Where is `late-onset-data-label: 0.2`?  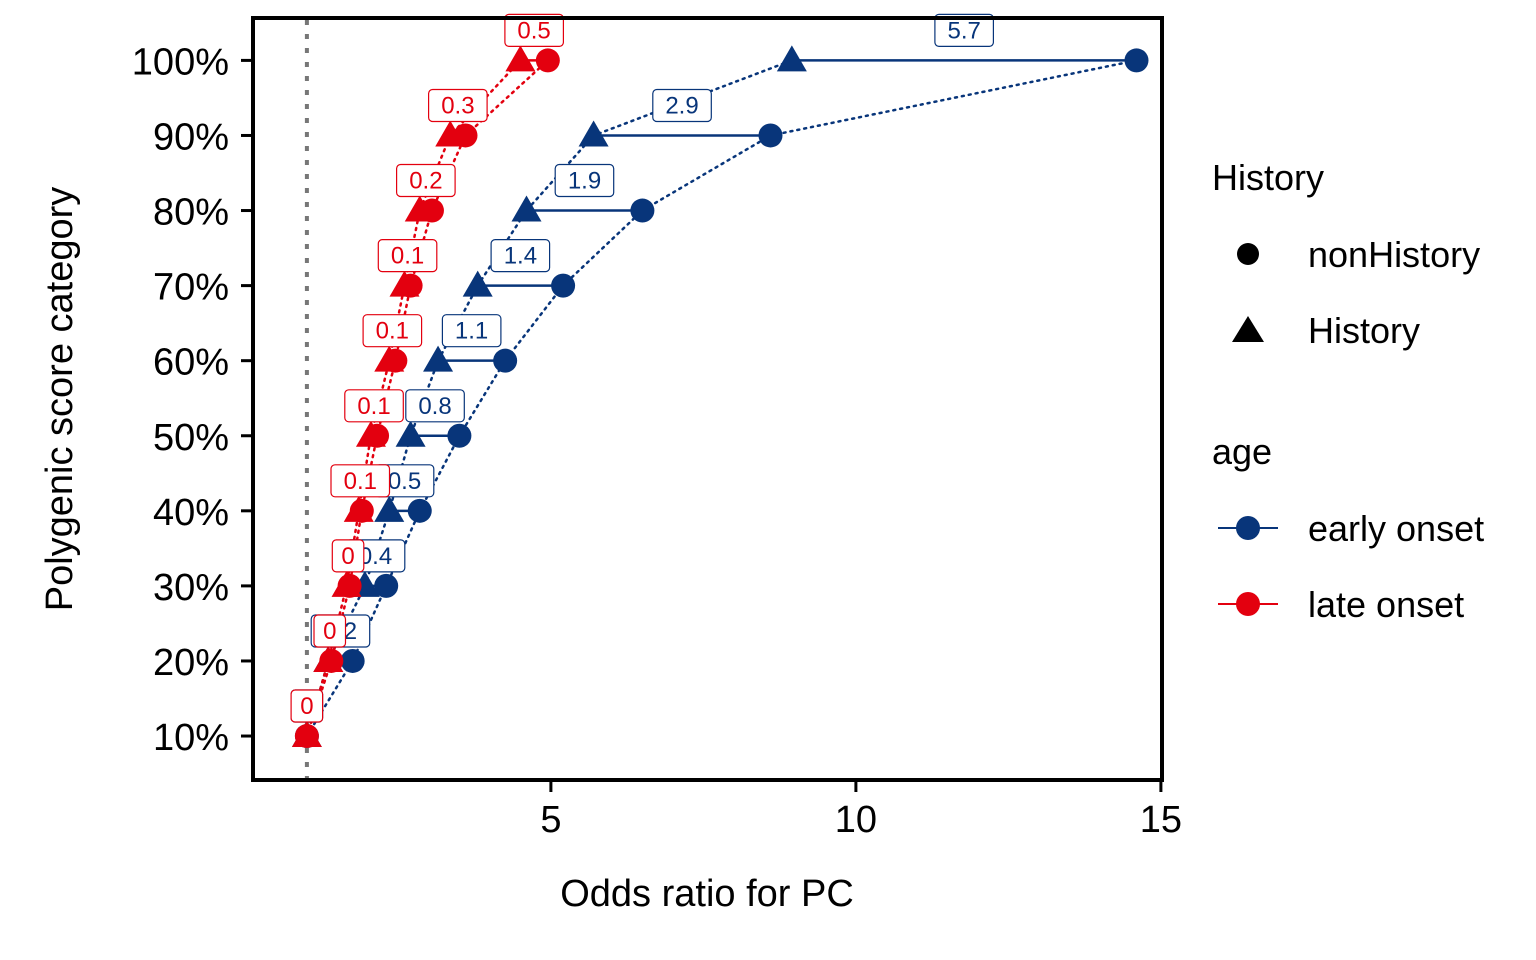 late-onset-data-label: 0.2 is located at coordinates (425, 181).